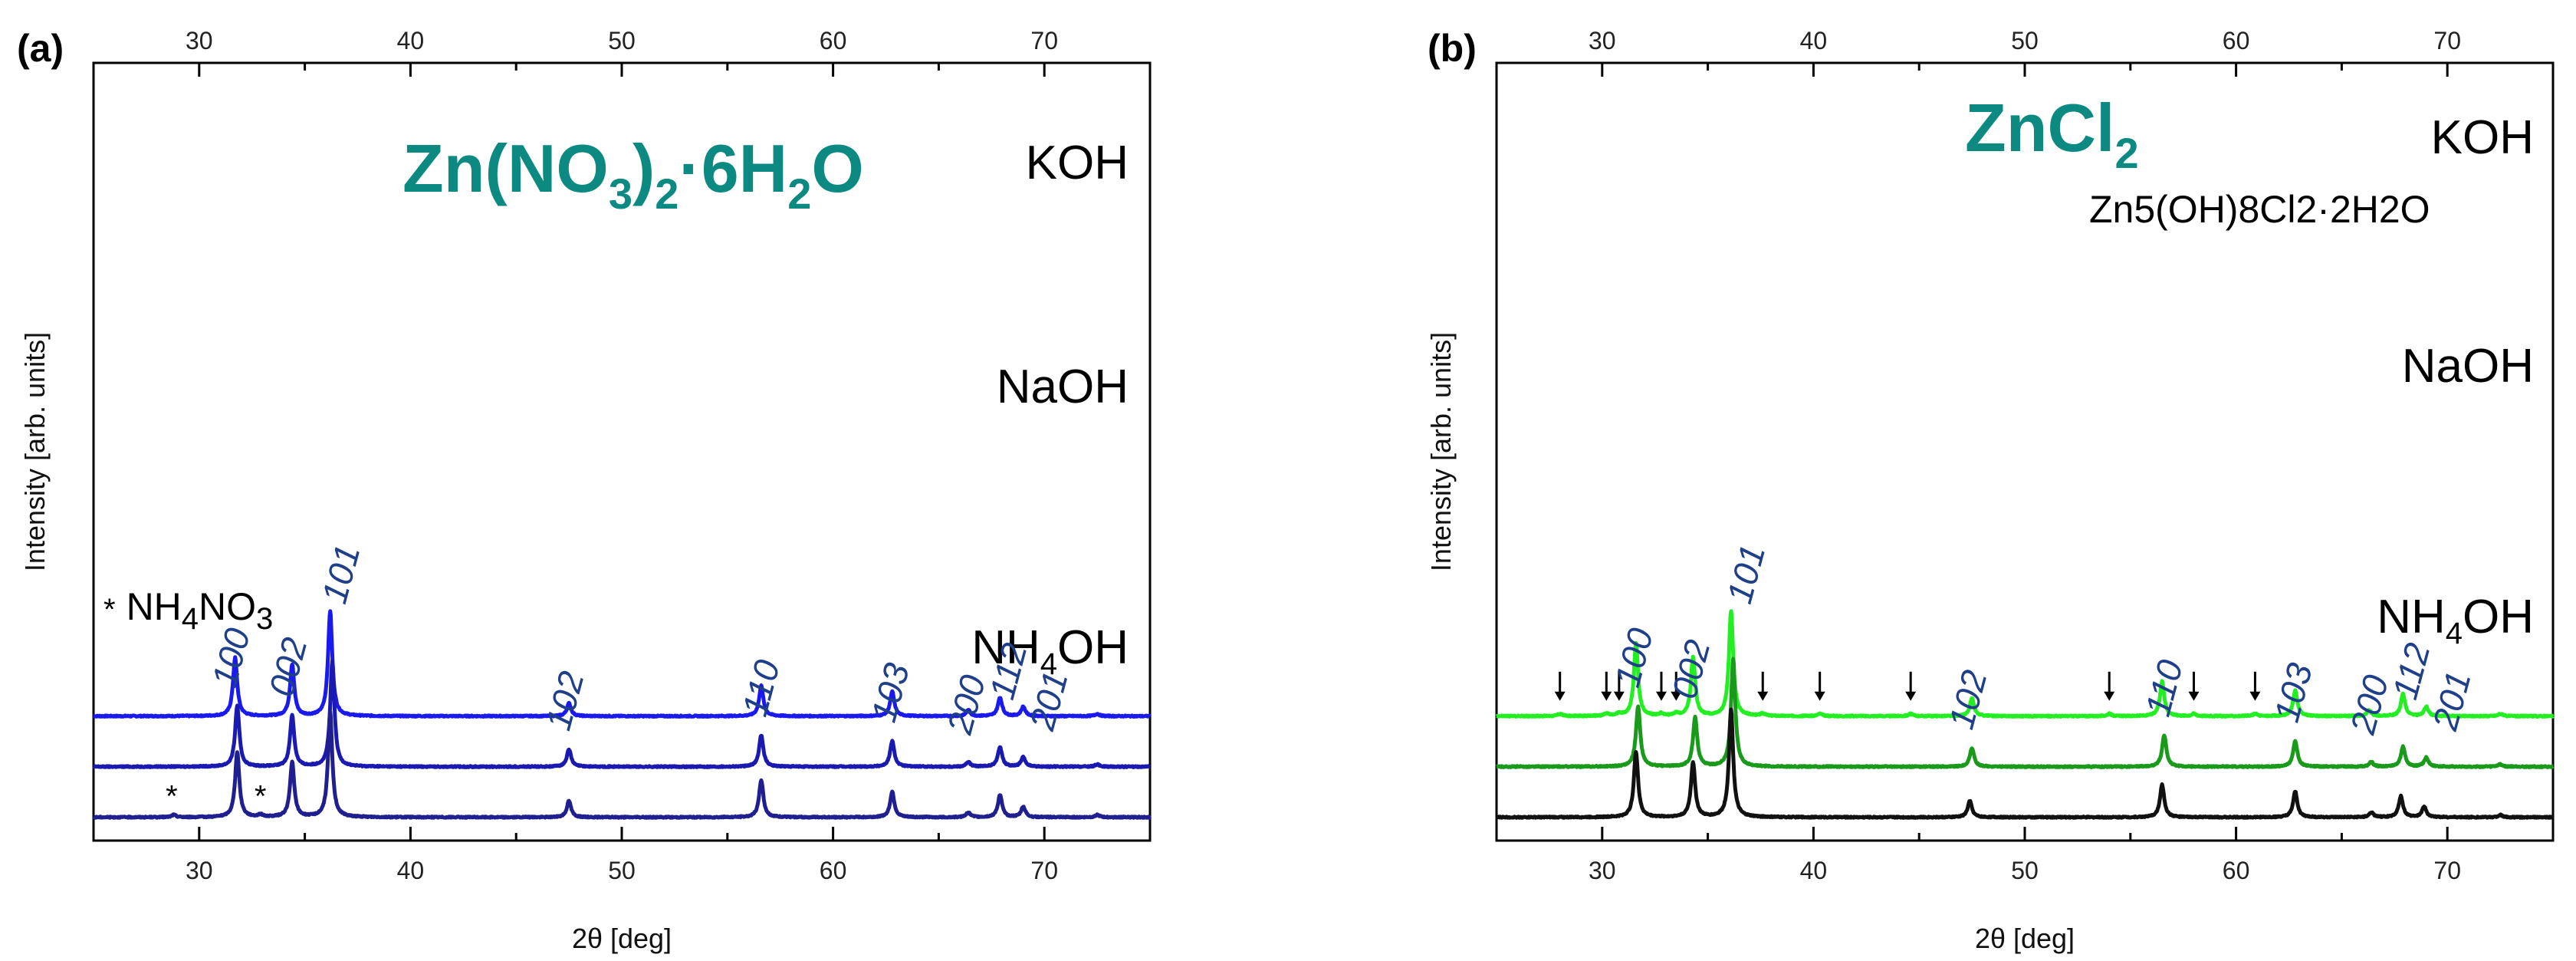 The image size is (2576, 961). What do you see at coordinates (2052, 133) in the screenshot?
I see `panel-b-title: ZnCl2` at bounding box center [2052, 133].